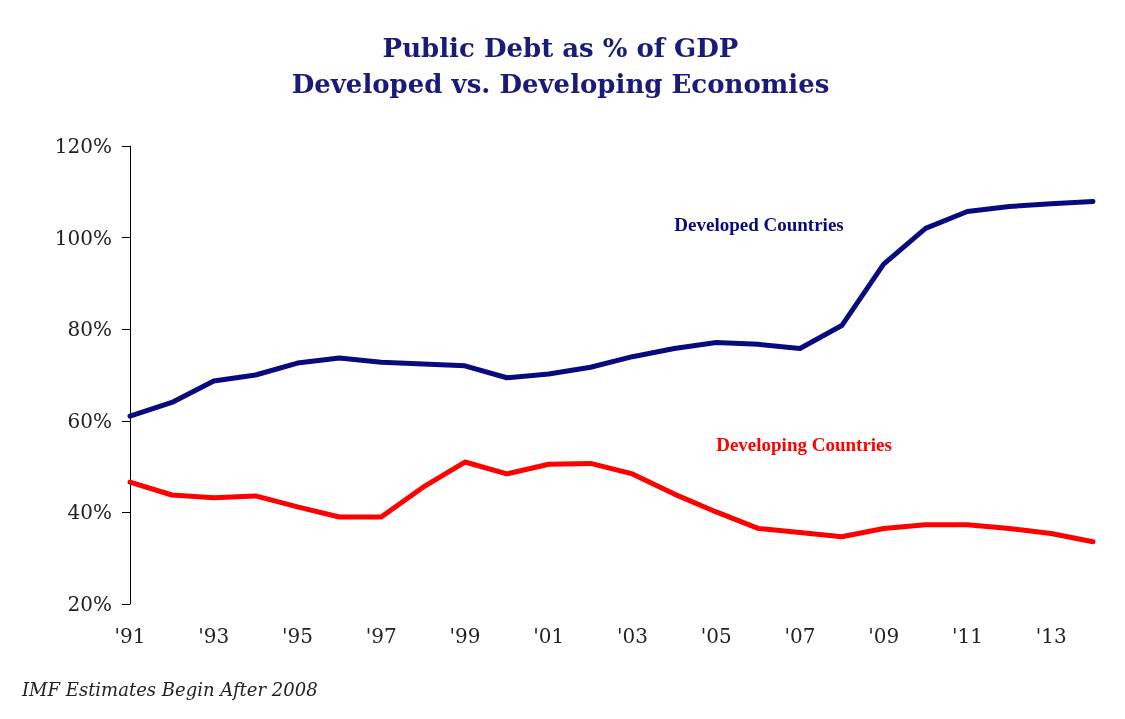 This screenshot has width=1125, height=719. Describe the element at coordinates (716, 636) in the screenshot. I see `x-tick-label: '05` at that location.